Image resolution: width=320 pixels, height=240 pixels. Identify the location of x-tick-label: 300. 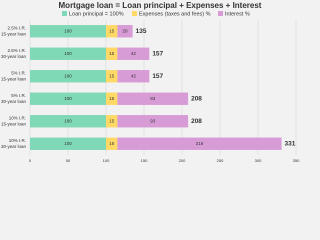
(258, 160).